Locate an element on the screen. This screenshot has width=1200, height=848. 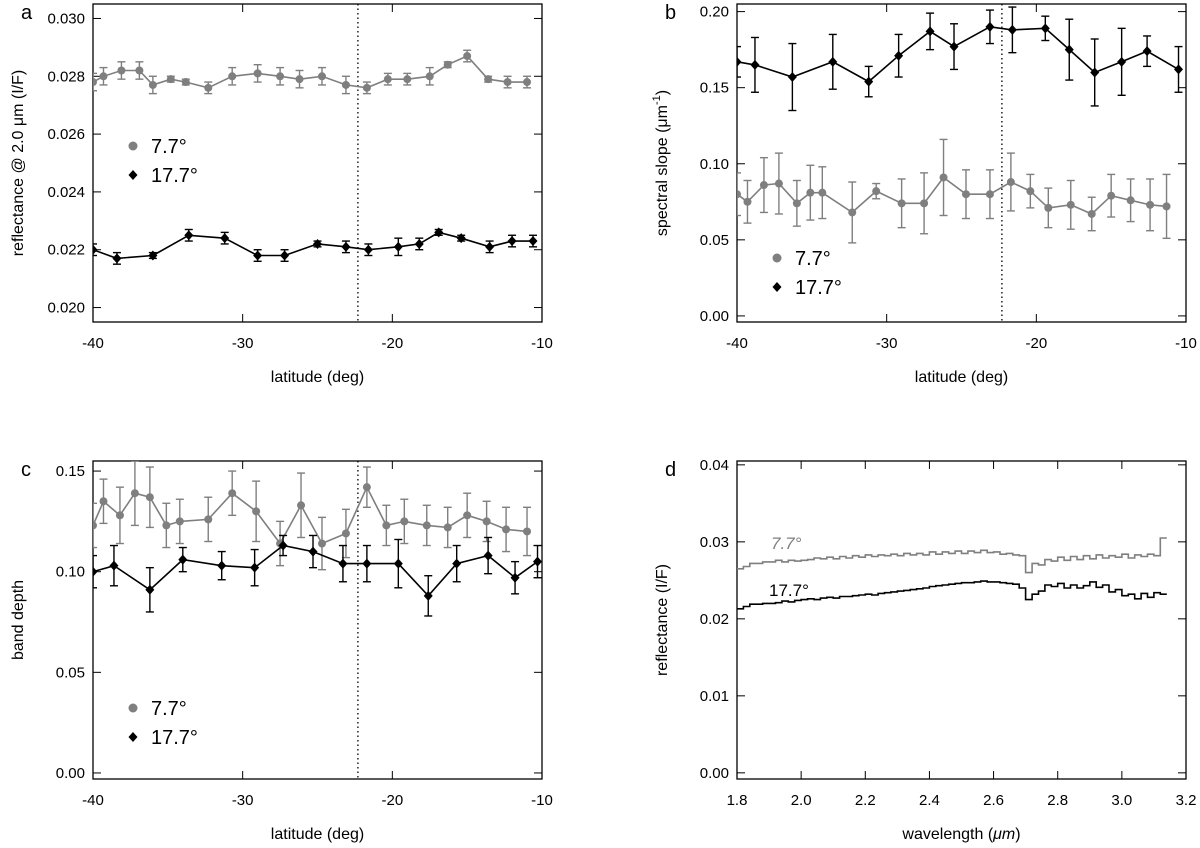
panel-letter: b is located at coordinates (670, 13).